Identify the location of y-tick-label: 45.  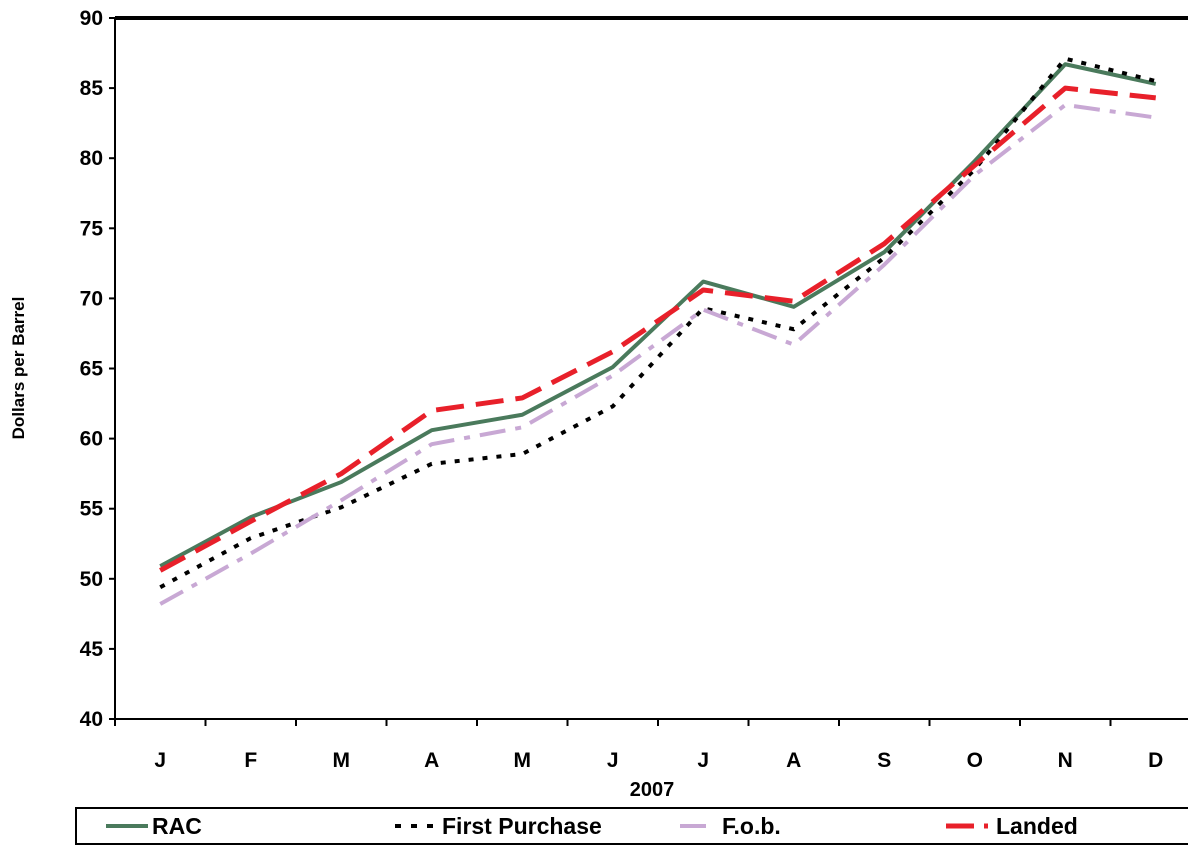
(92, 649).